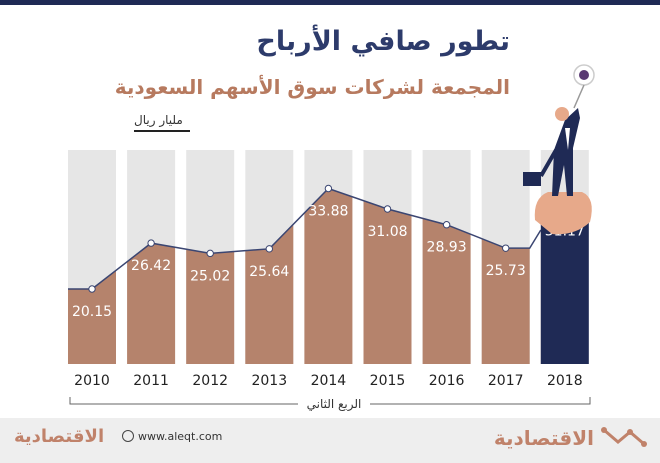 The image size is (660, 463). Describe the element at coordinates (312, 87) in the screenshot. I see `chart-subtitle: المجمعة لشركات سوق الأسهم السعودية` at that location.